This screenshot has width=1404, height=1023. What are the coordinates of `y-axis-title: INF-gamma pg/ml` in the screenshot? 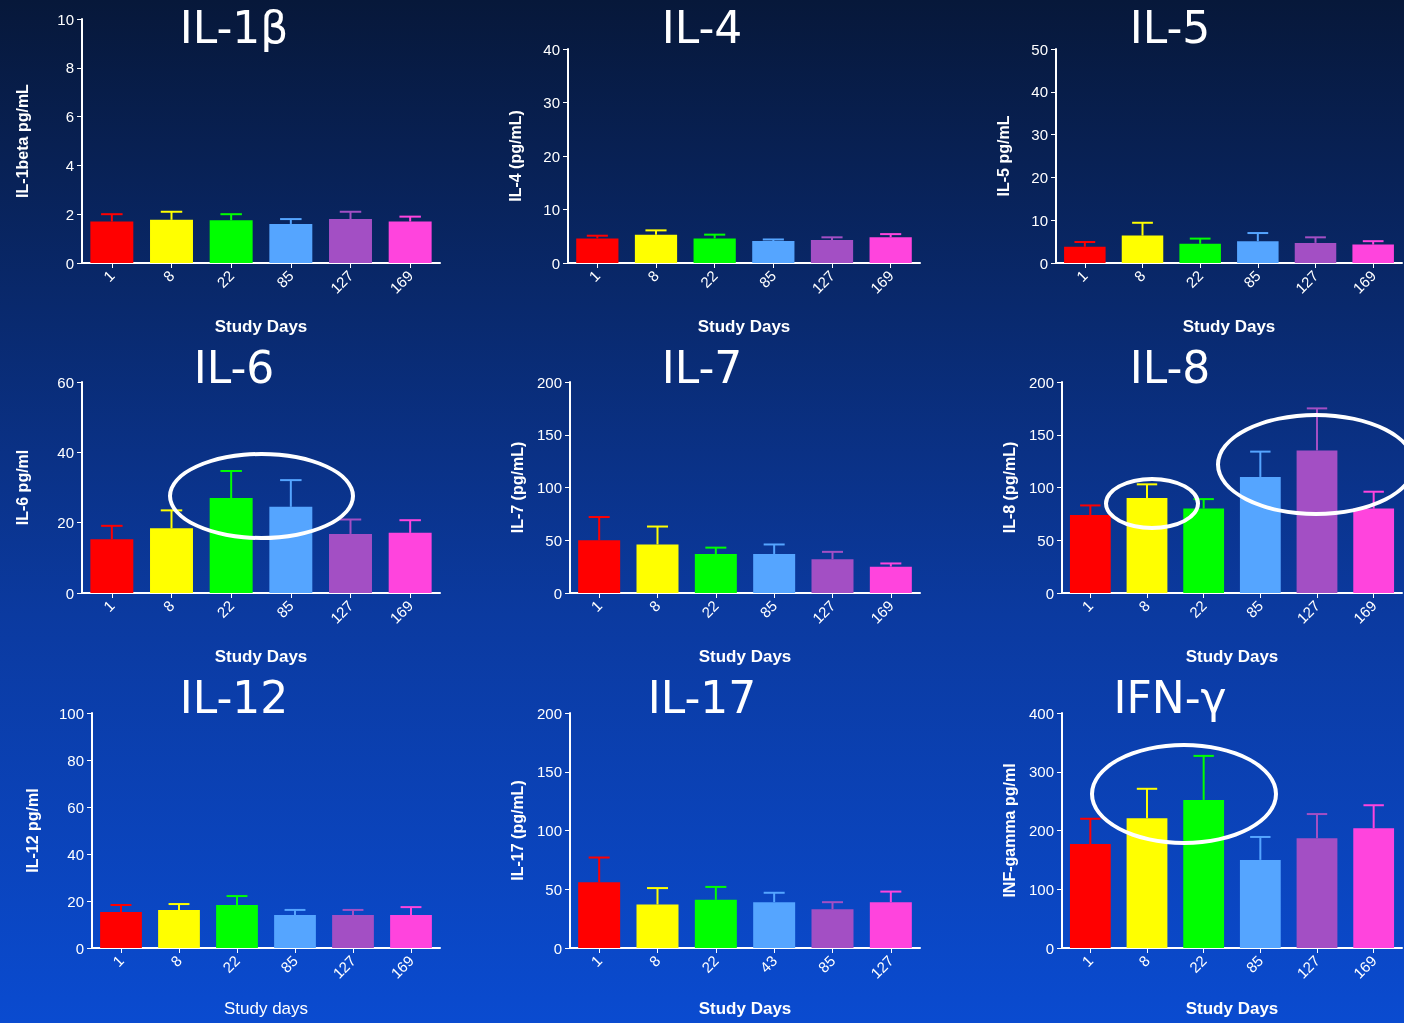 It's located at (1009, 830).